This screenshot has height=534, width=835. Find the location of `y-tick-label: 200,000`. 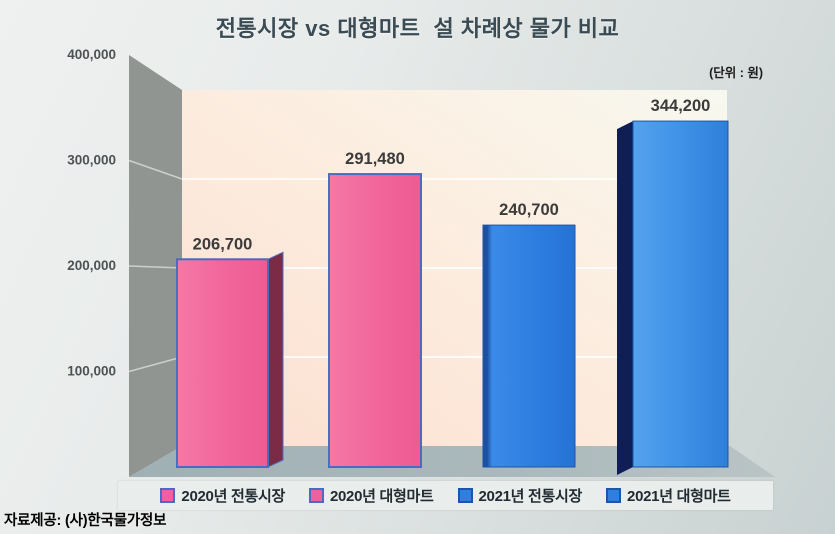

y-tick-label: 200,000 is located at coordinates (91, 265).